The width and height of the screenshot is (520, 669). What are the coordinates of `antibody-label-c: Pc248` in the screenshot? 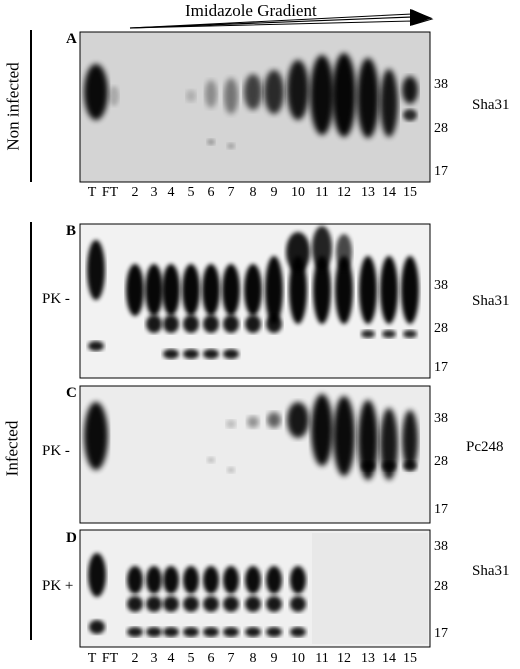 It's located at (485, 447).